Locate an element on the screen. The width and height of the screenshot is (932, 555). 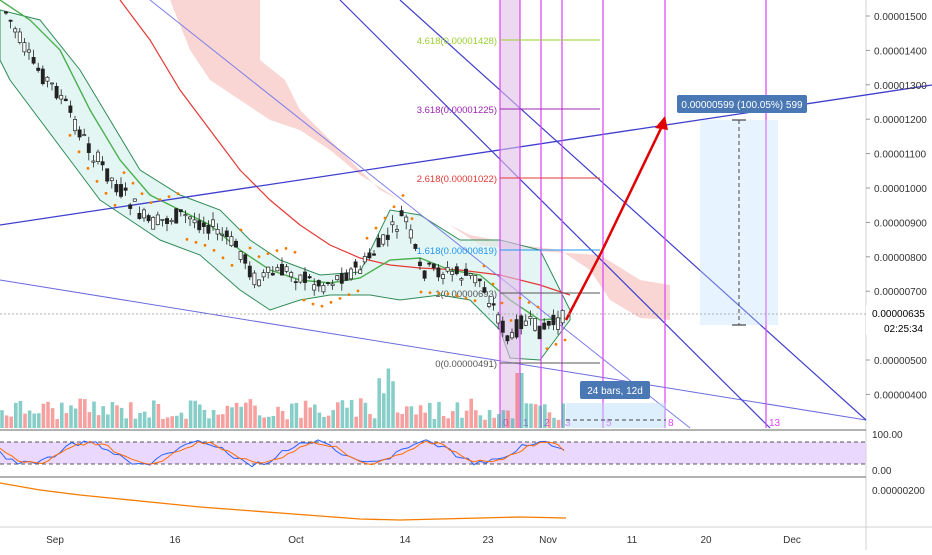
time-axis-label: 23 is located at coordinates (488, 540).